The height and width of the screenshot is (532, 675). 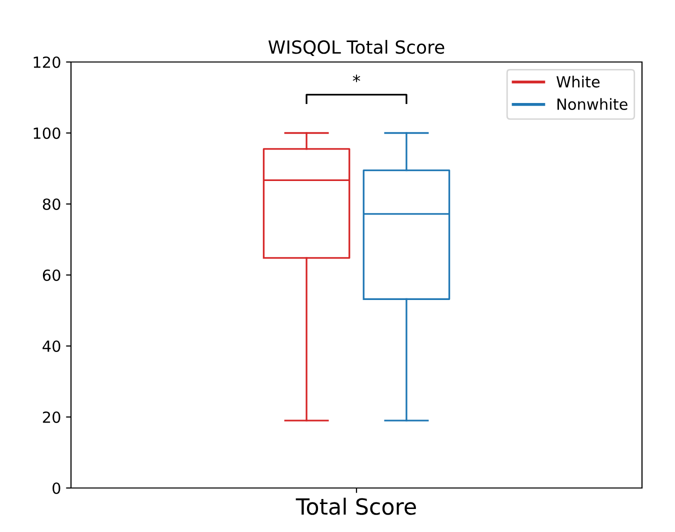 I want to click on y-tick-label: 100, so click(x=47, y=133).